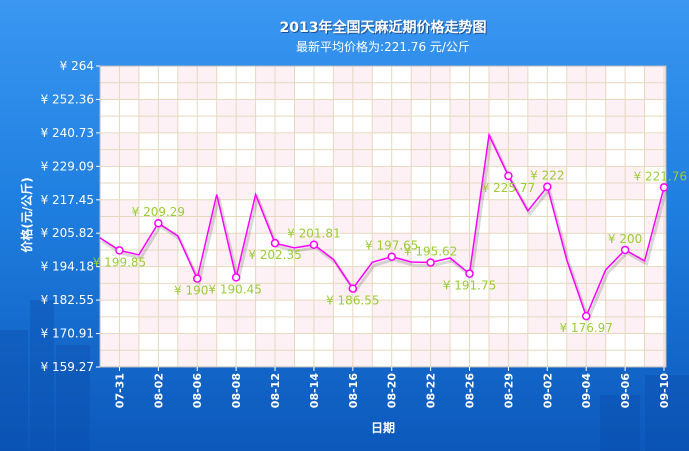  I want to click on x-tick-label: 09-10, so click(664, 391).